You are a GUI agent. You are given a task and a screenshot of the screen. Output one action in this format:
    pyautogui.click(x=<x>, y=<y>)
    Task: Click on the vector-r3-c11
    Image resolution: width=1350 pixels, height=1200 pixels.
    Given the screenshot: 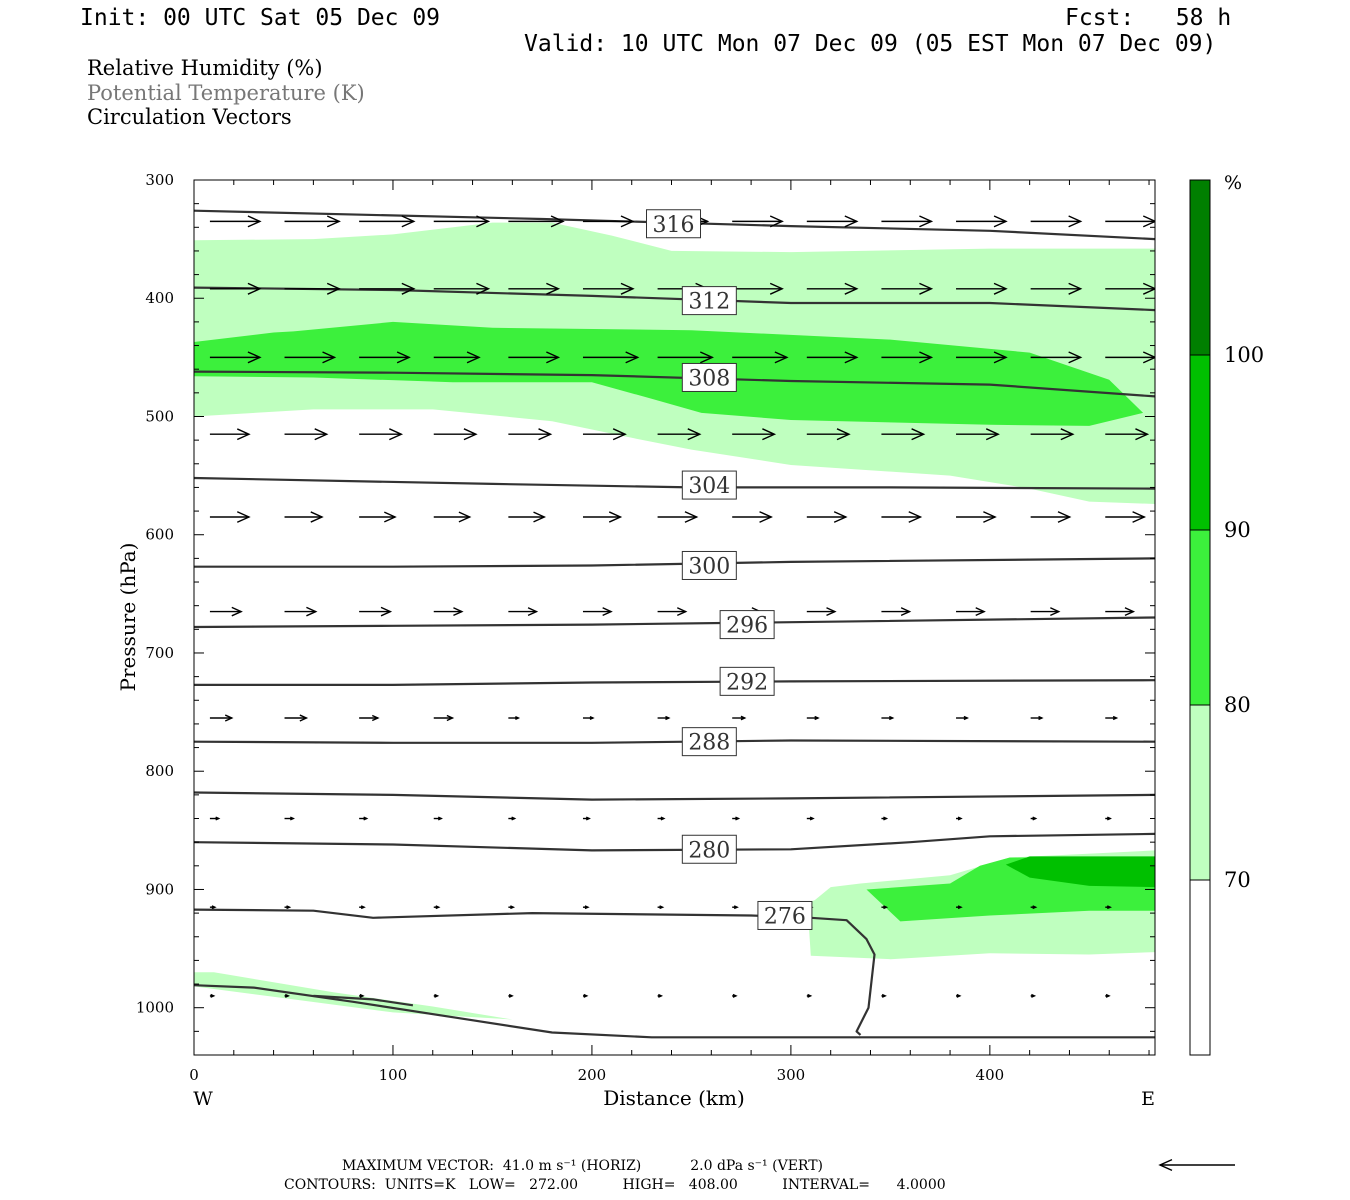 What is the action you would take?
    pyautogui.click(x=1052, y=434)
    